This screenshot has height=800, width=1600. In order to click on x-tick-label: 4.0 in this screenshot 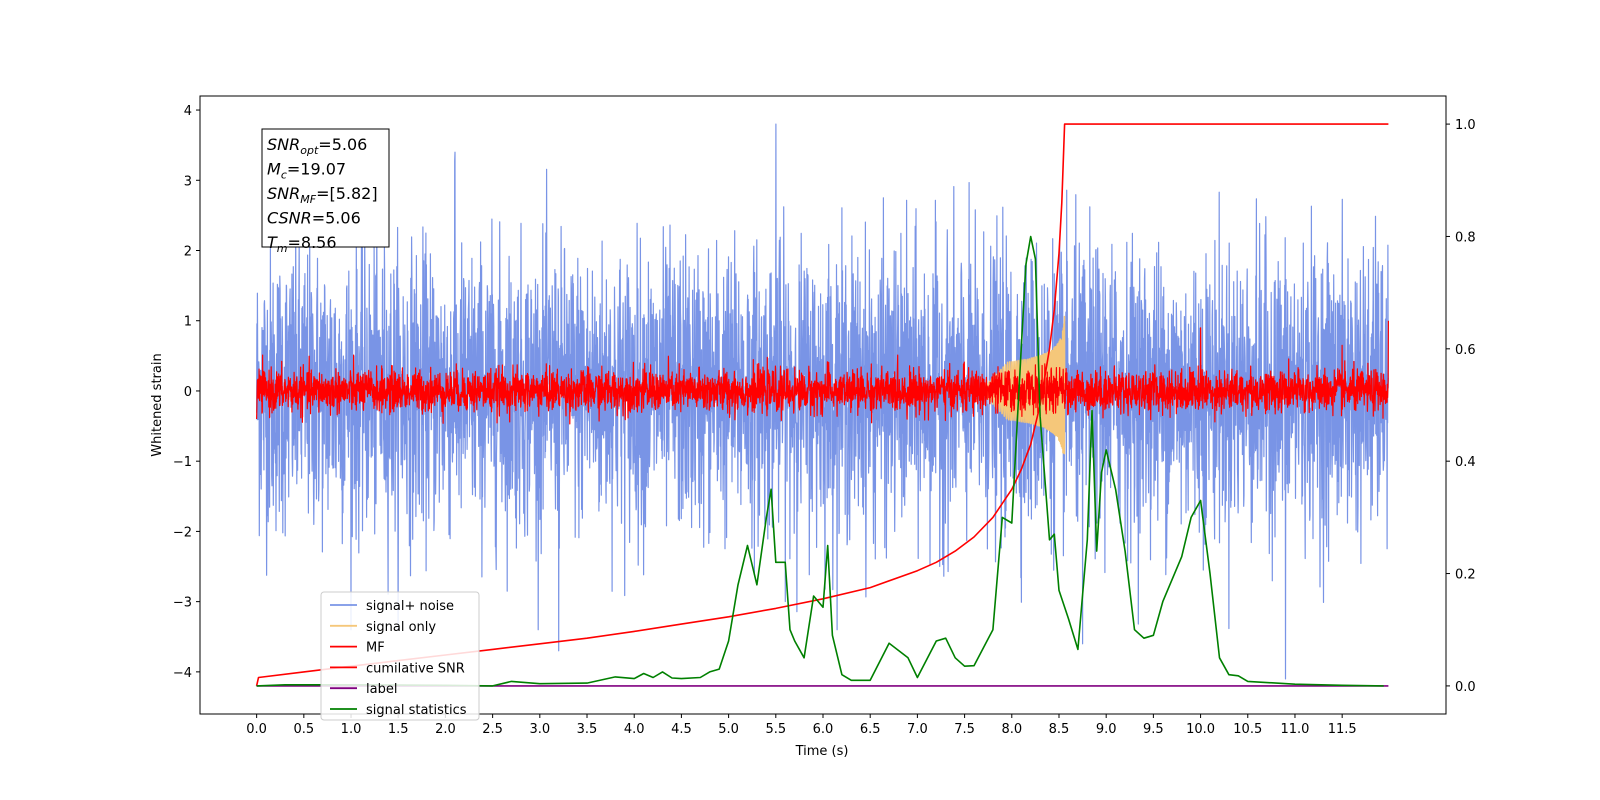, I will do `click(634, 729)`.